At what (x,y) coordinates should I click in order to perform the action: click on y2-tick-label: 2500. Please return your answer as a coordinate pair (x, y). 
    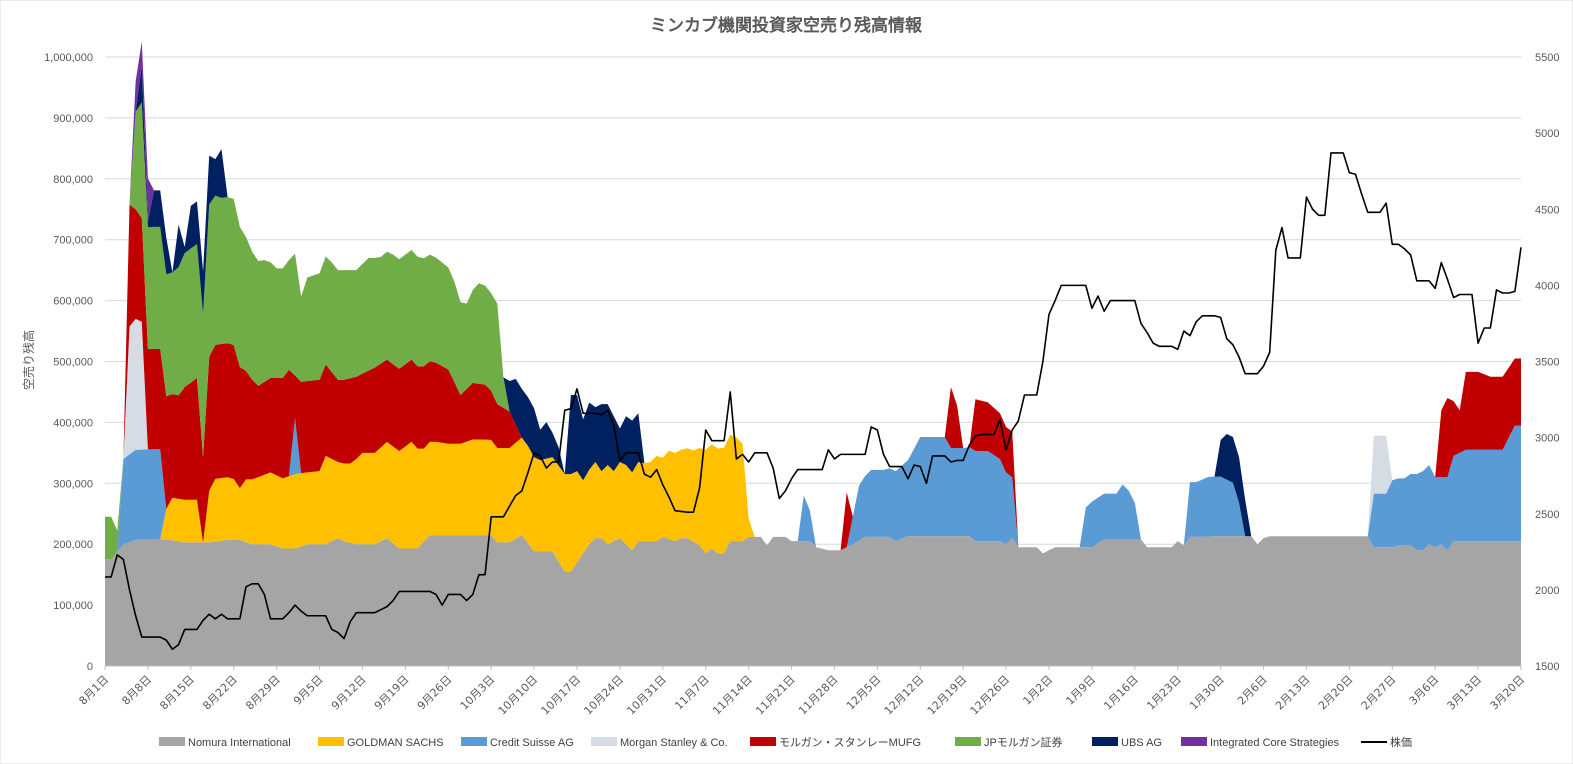
    Looking at the image, I should click on (1547, 515).